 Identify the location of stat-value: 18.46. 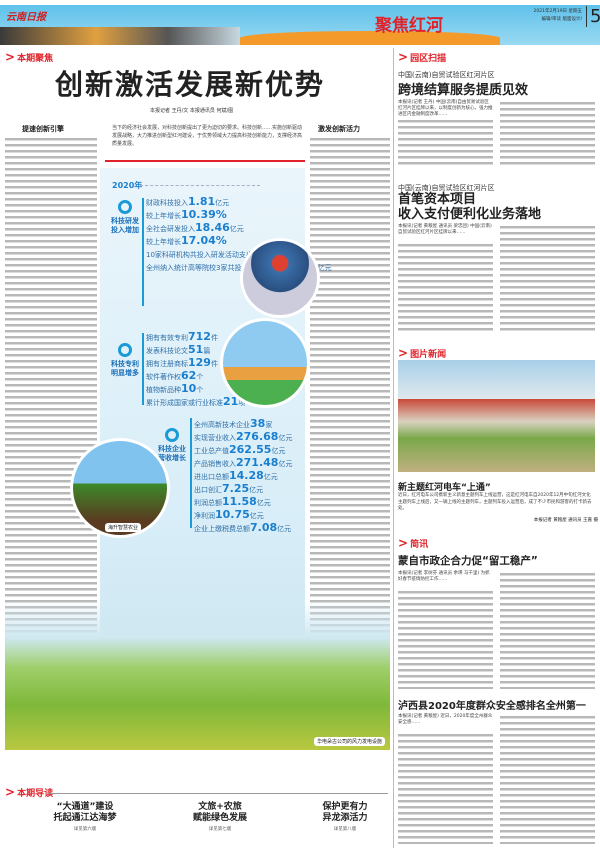
(212, 227).